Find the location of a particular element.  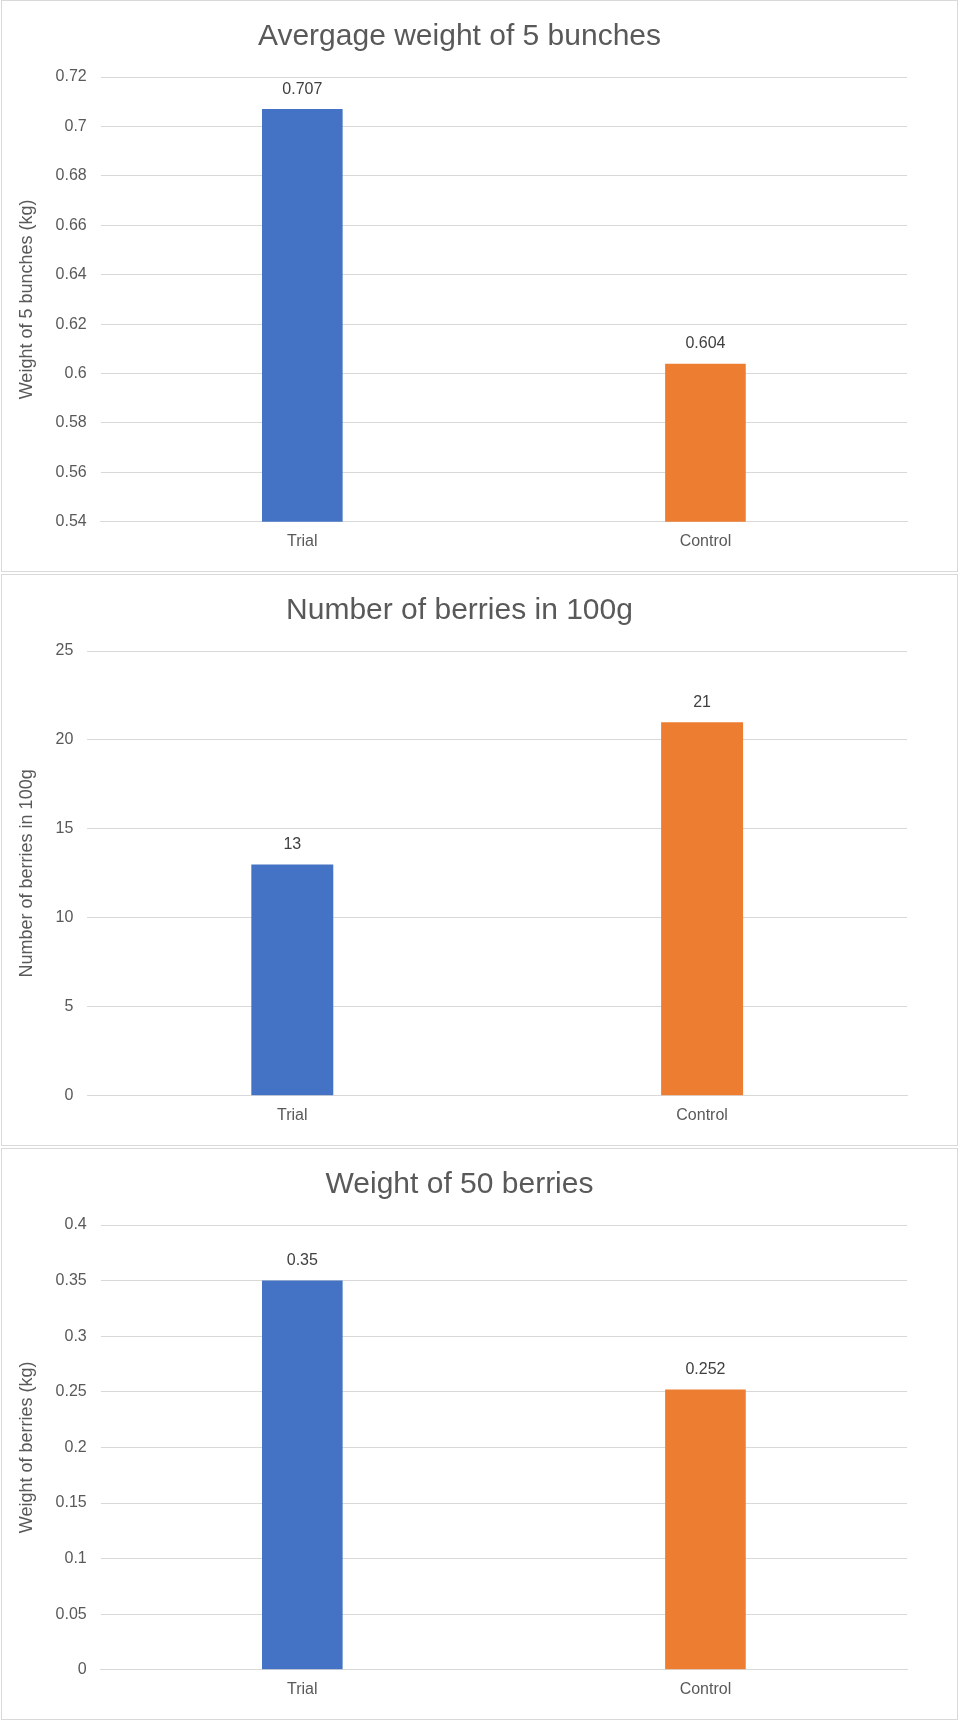

y-tick-label: 0.62 is located at coordinates (71, 323).